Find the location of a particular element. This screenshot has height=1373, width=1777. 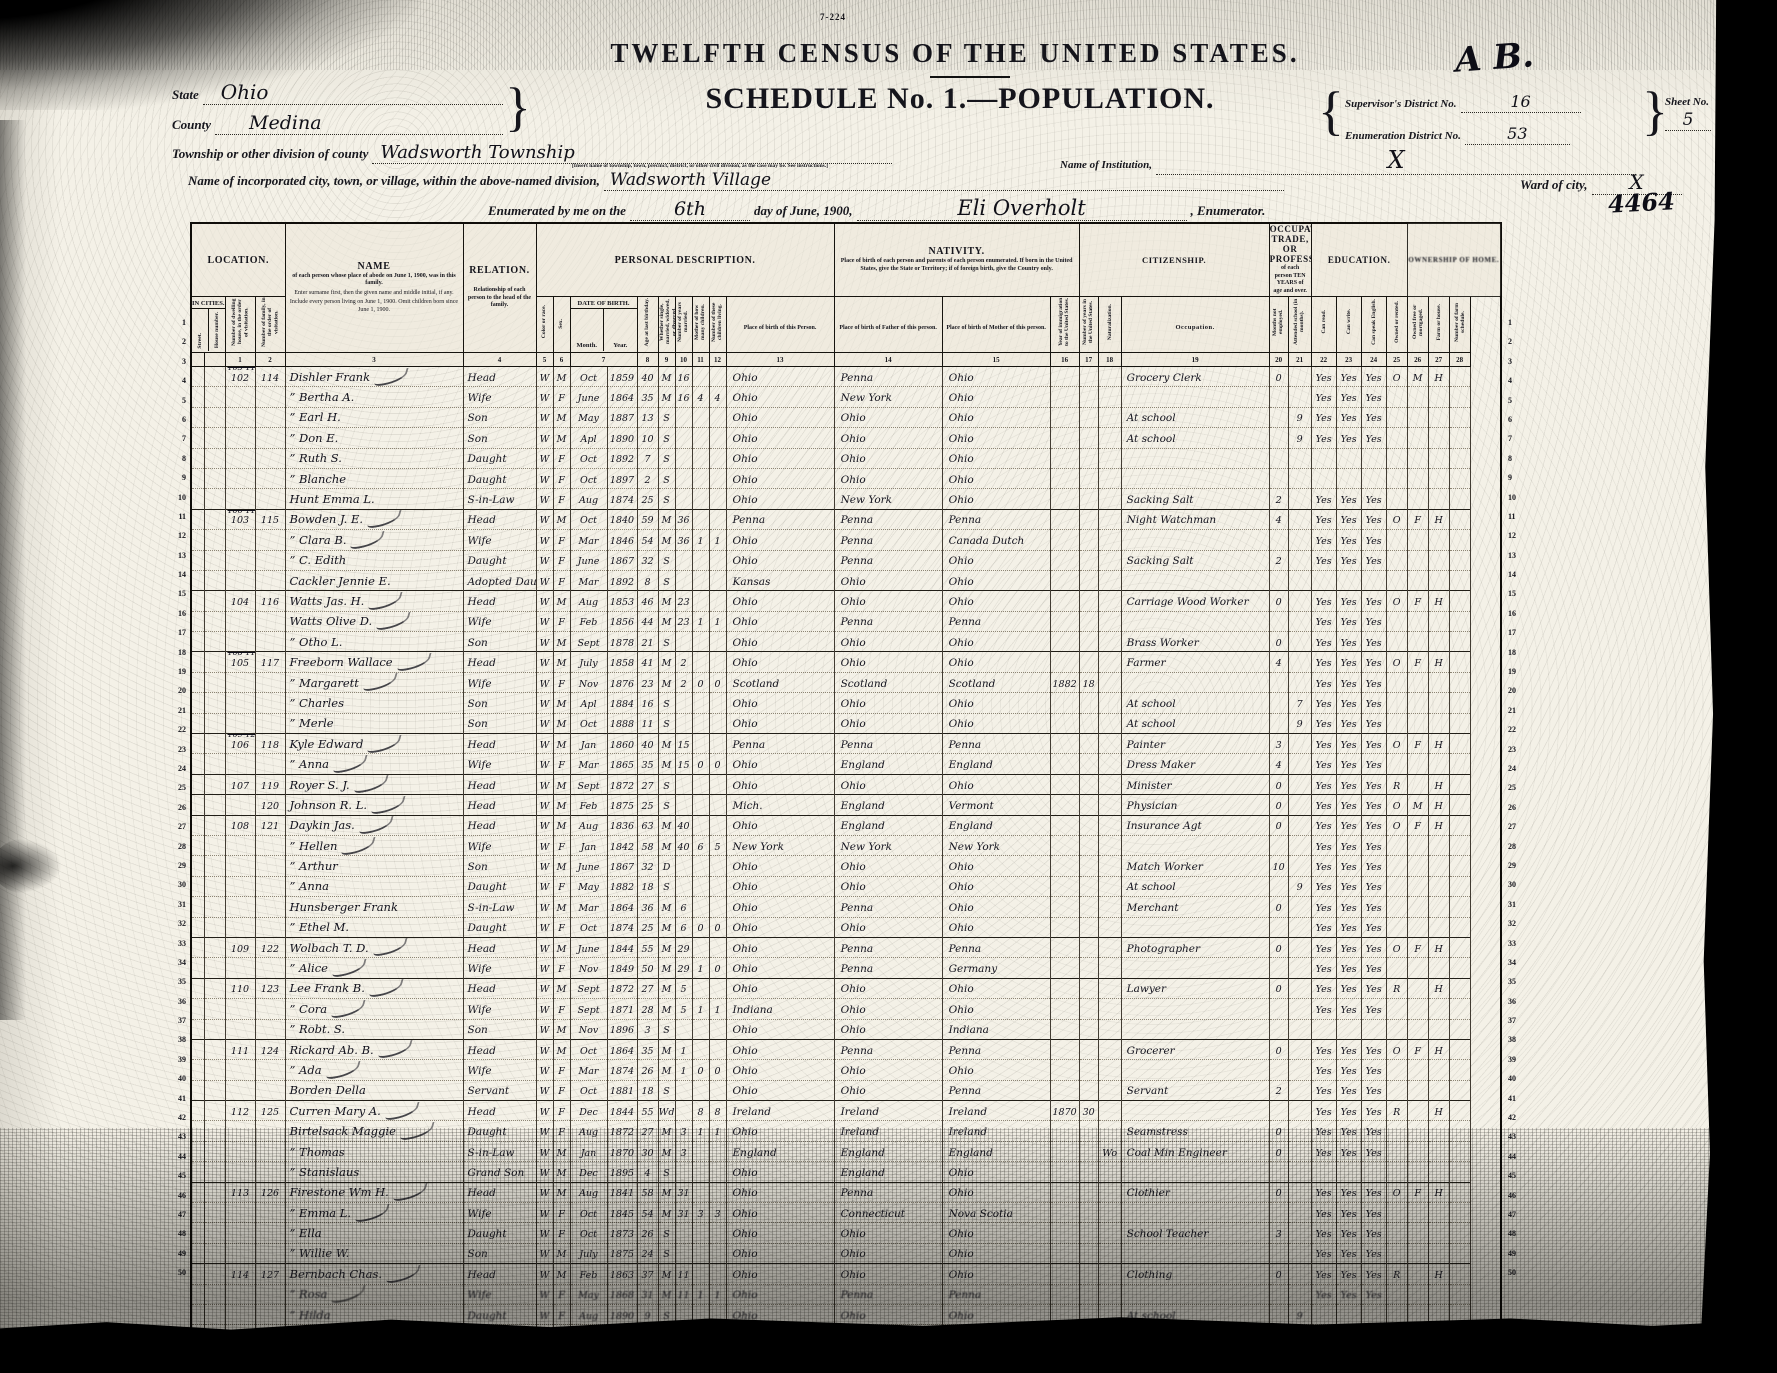

cell-fr is located at coordinates (1417, 458).